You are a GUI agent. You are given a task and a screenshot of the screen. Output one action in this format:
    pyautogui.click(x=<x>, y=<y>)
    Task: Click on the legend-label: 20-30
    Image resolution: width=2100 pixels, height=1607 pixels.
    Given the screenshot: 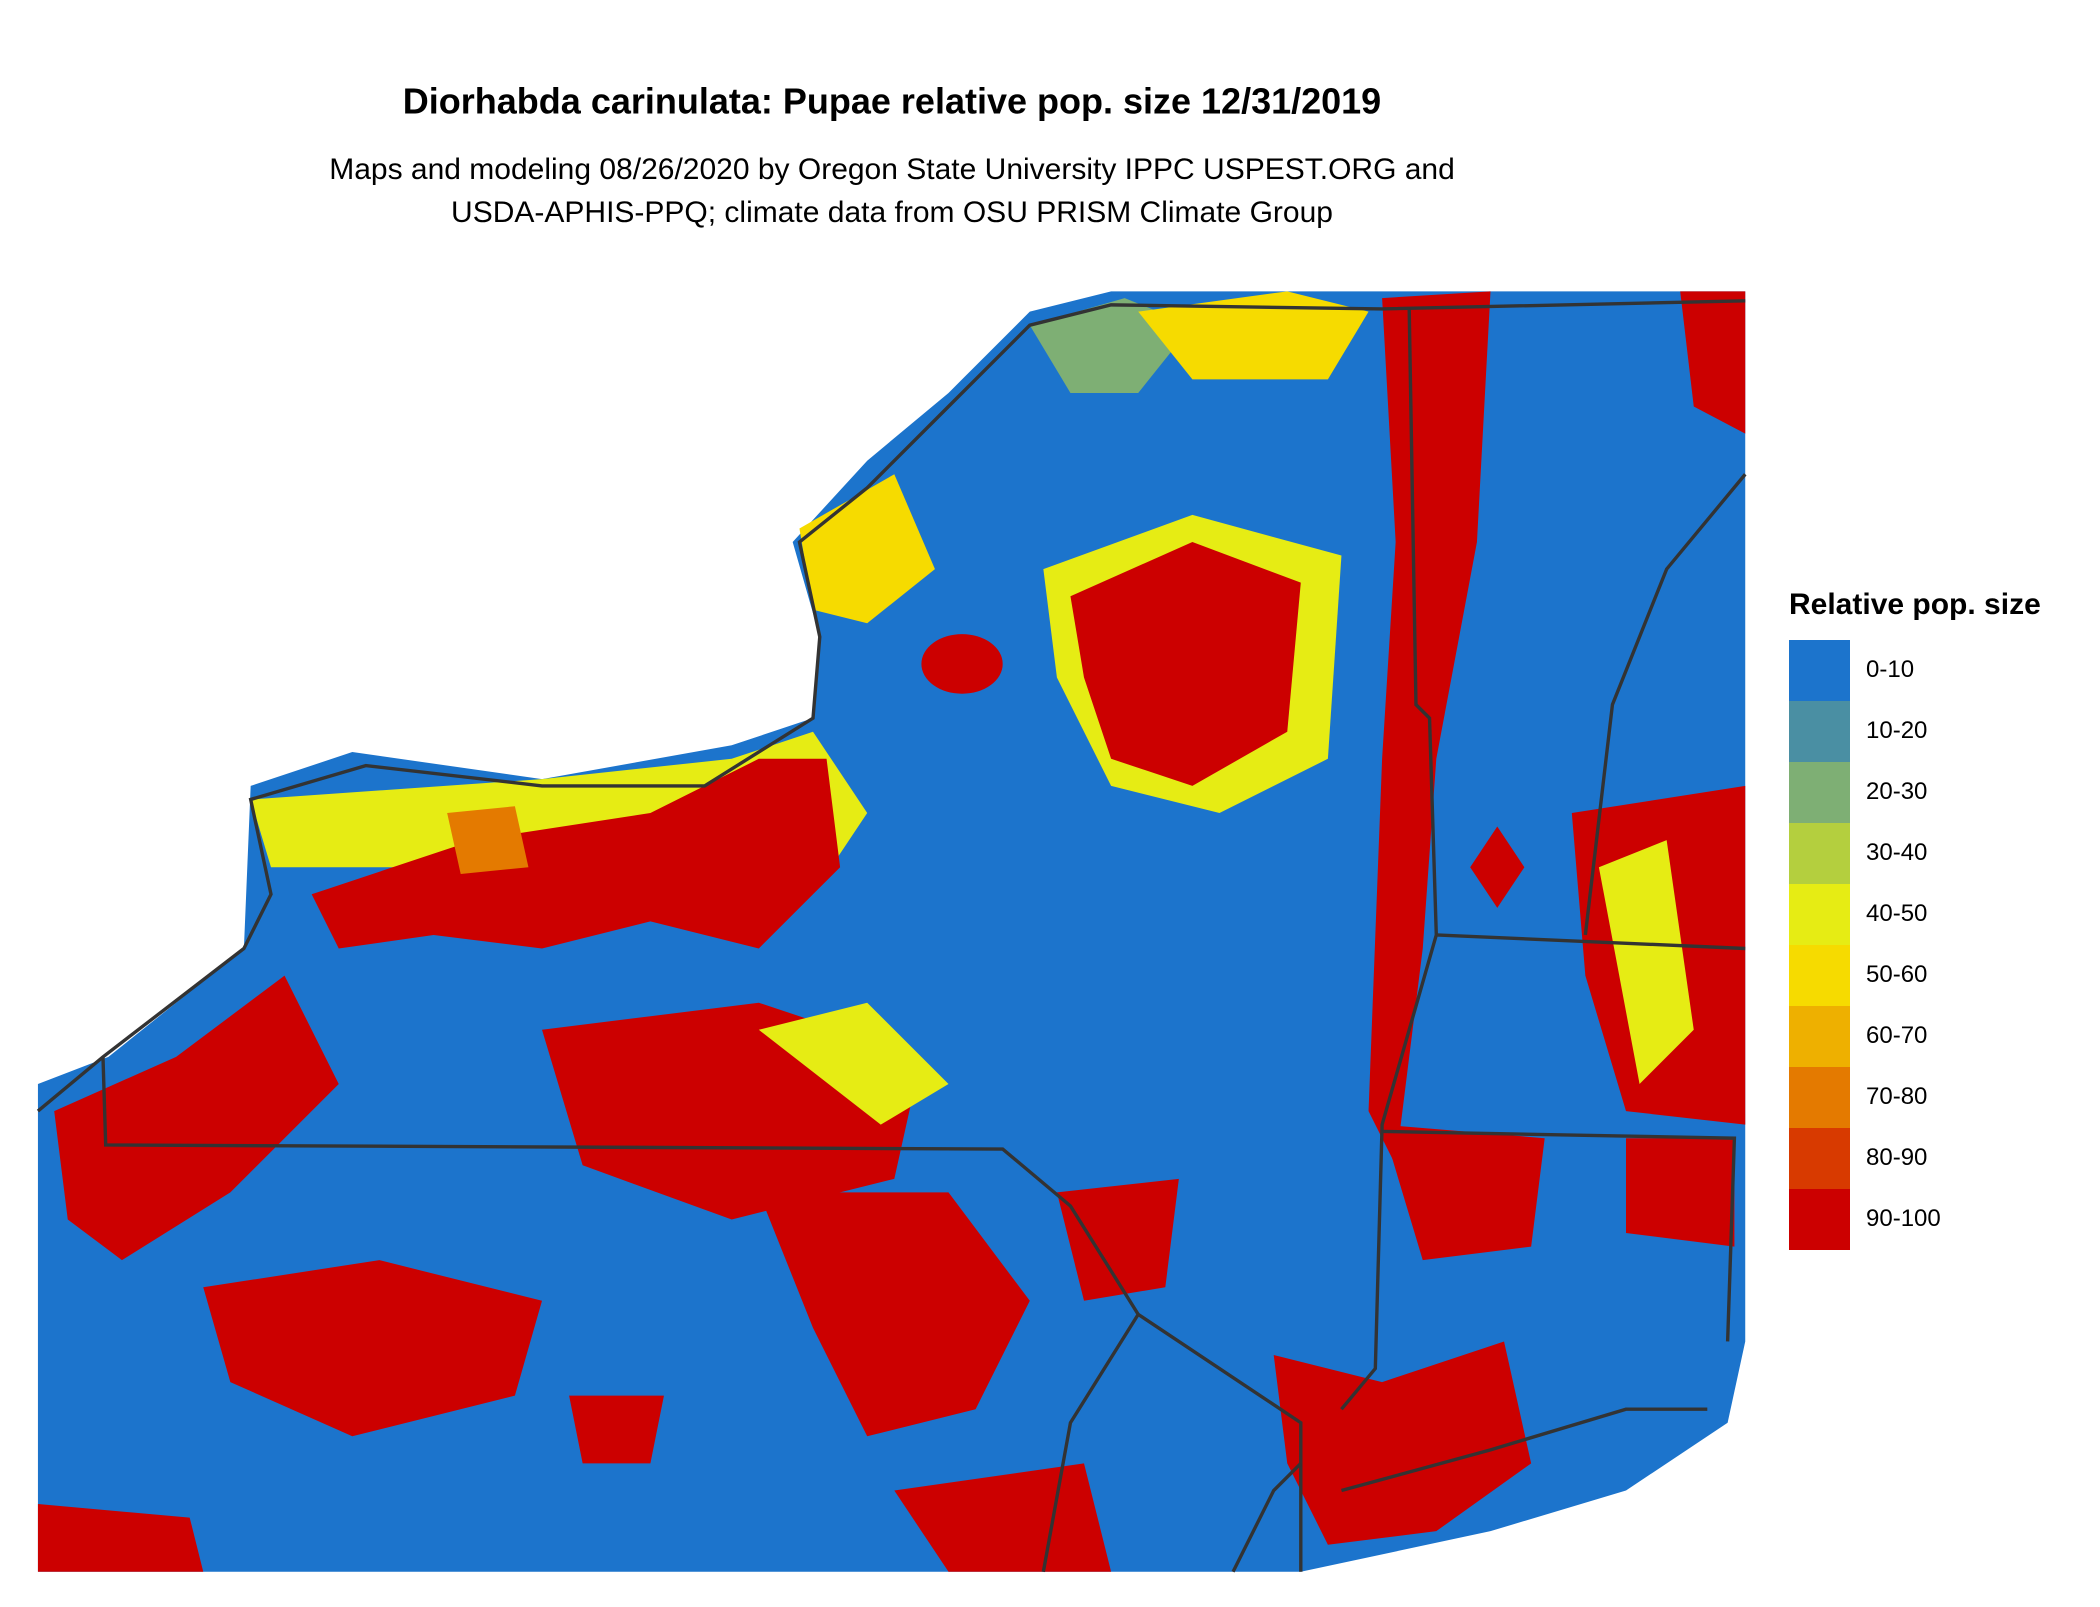 What is the action you would take?
    pyautogui.click(x=1896, y=791)
    